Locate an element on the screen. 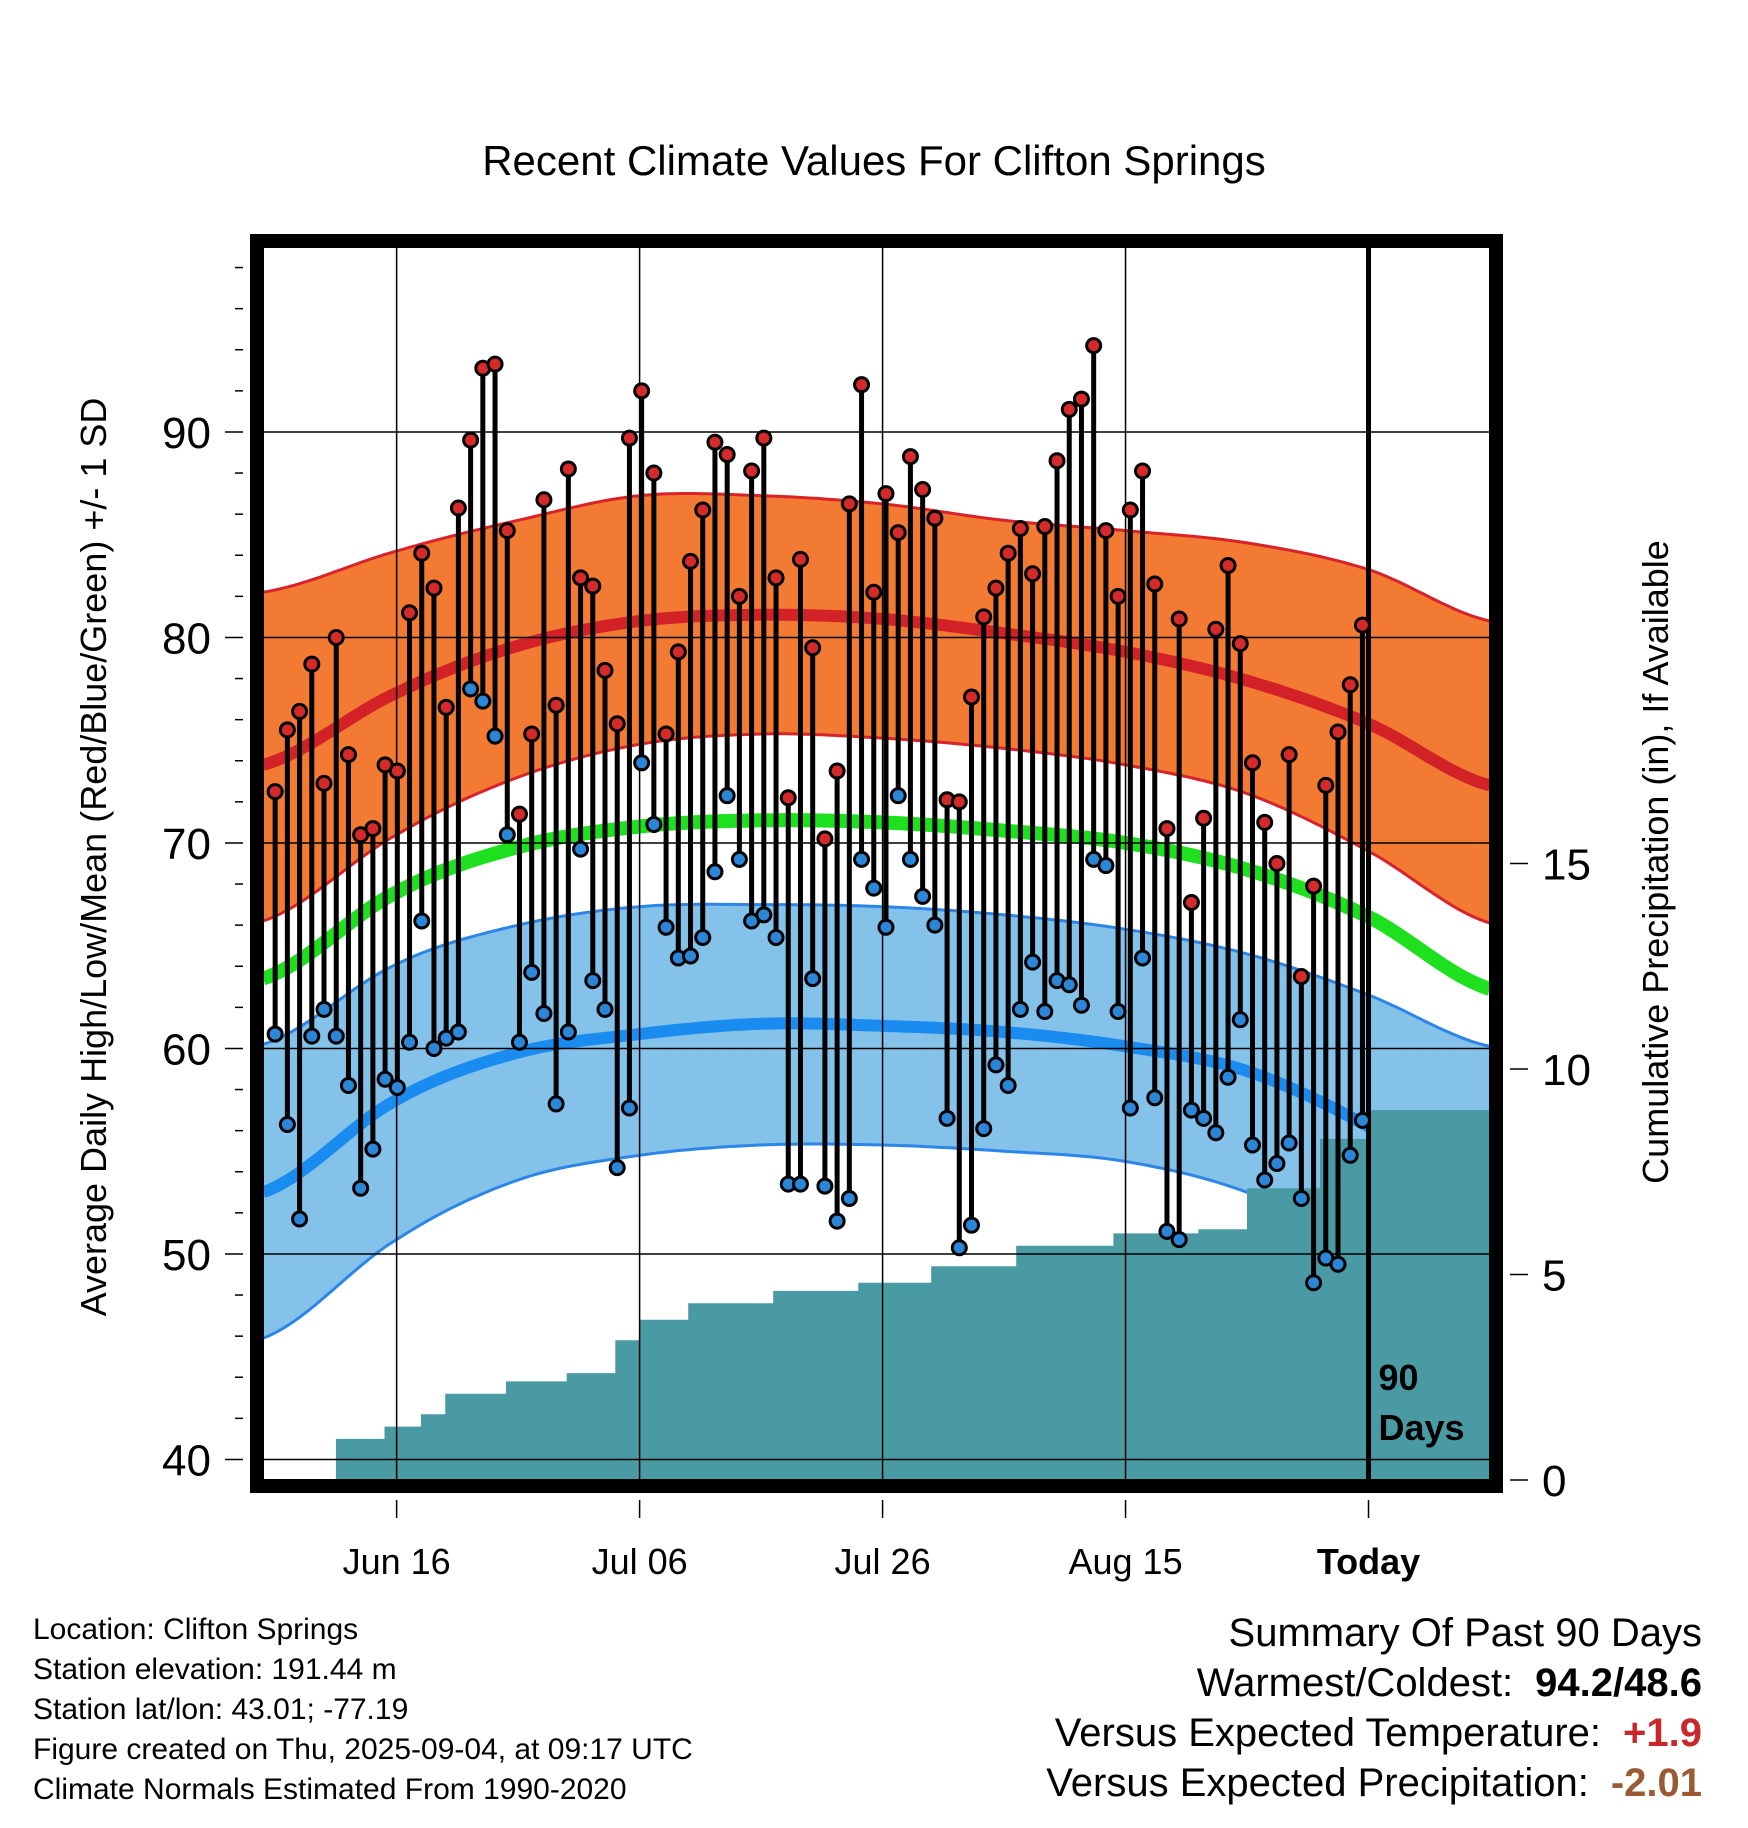 The height and width of the screenshot is (1828, 1748). y-tick-label: 50 is located at coordinates (186, 1255).